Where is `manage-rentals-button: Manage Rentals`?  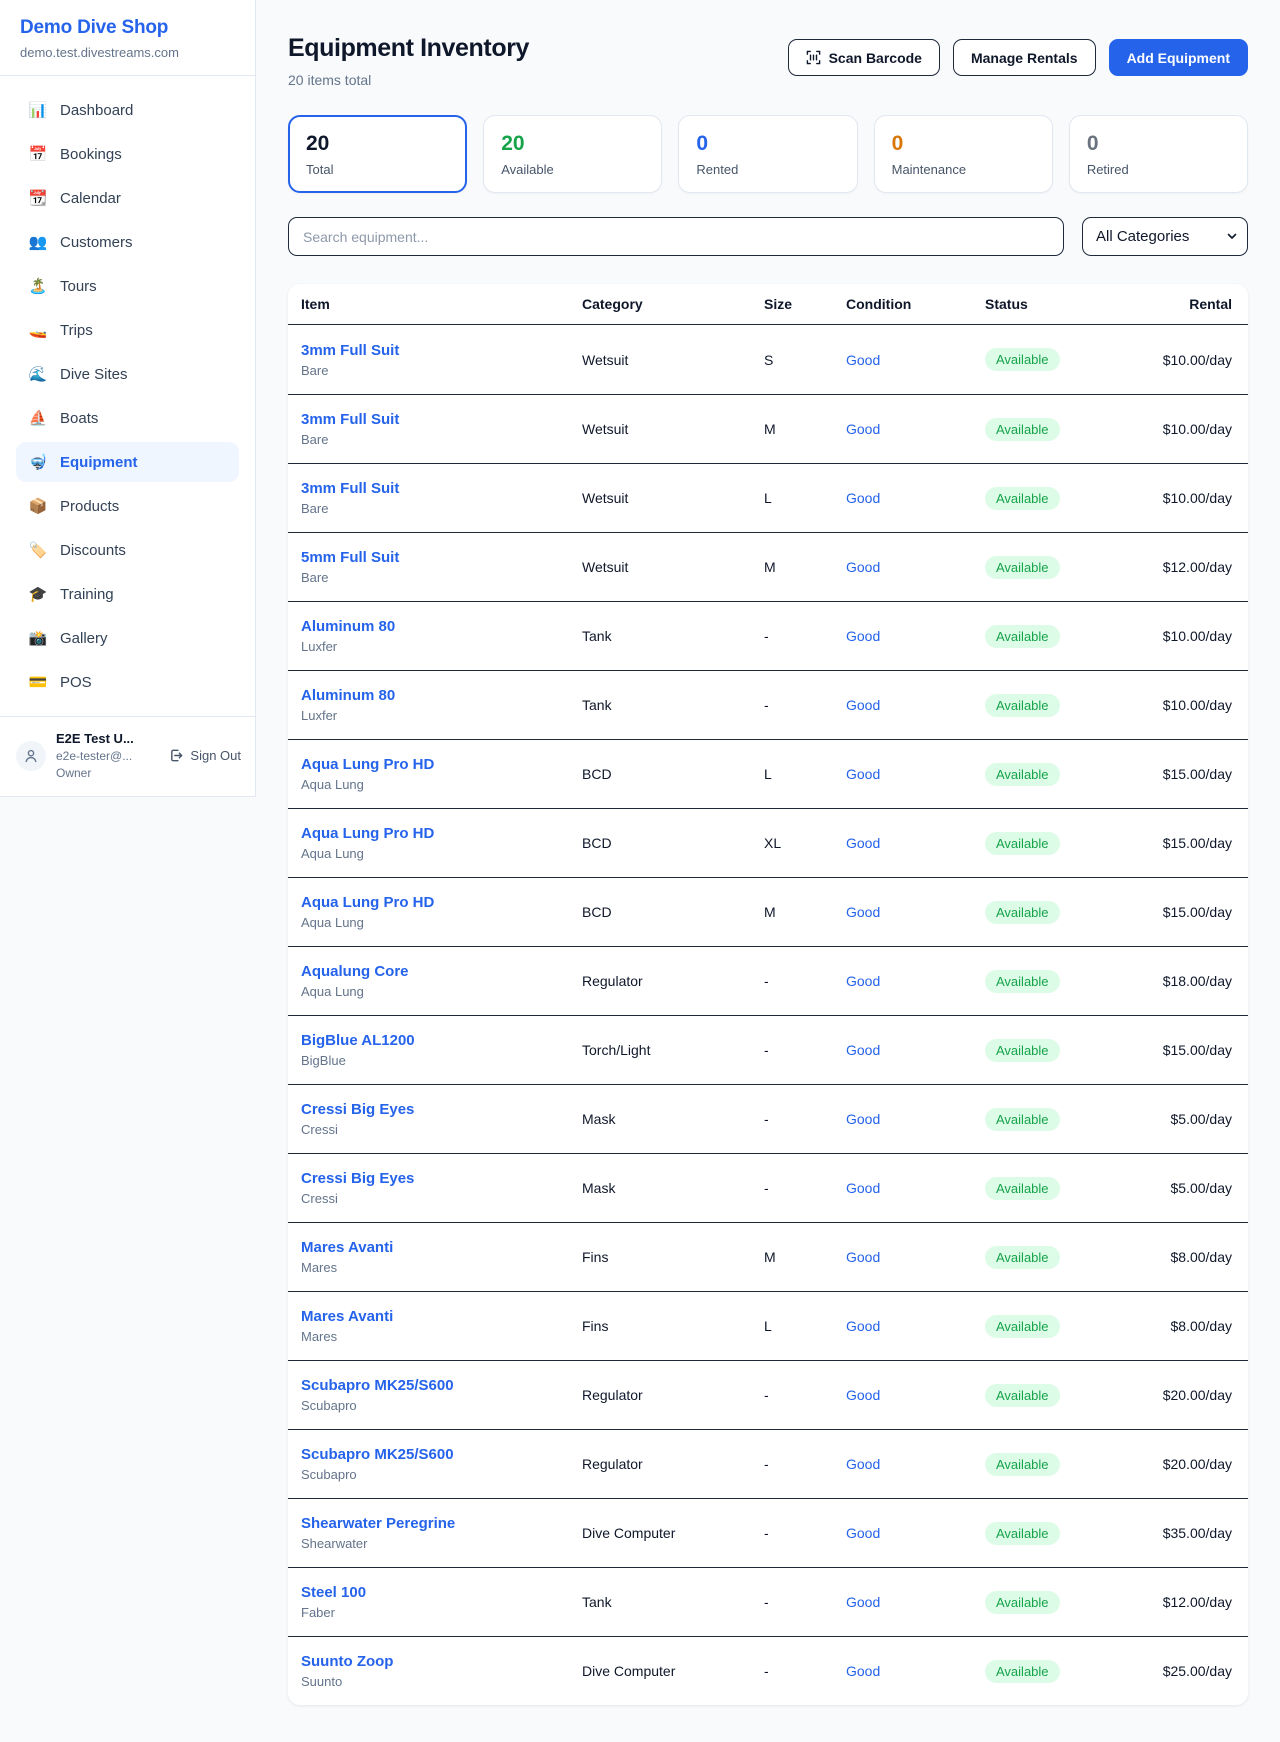 manage-rentals-button: Manage Rentals is located at coordinates (1024, 57).